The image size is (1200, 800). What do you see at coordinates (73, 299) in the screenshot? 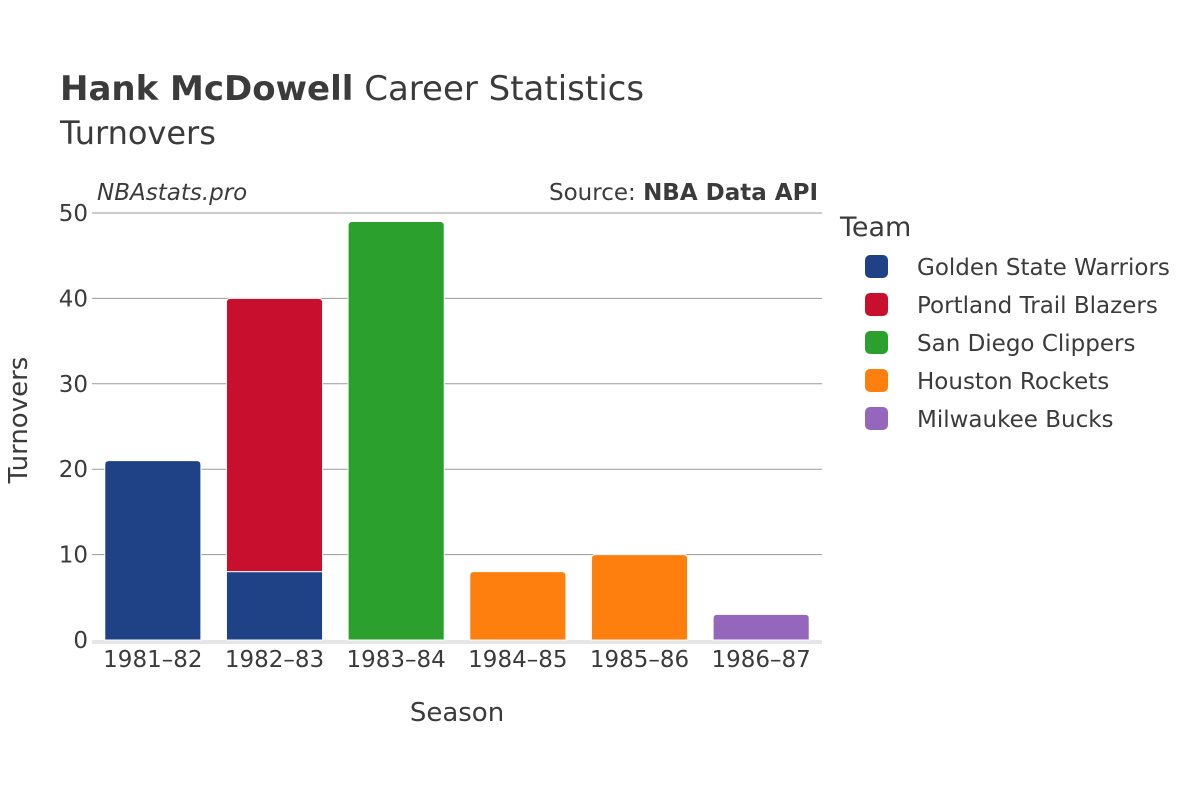
I see `y-tick-label: 40` at bounding box center [73, 299].